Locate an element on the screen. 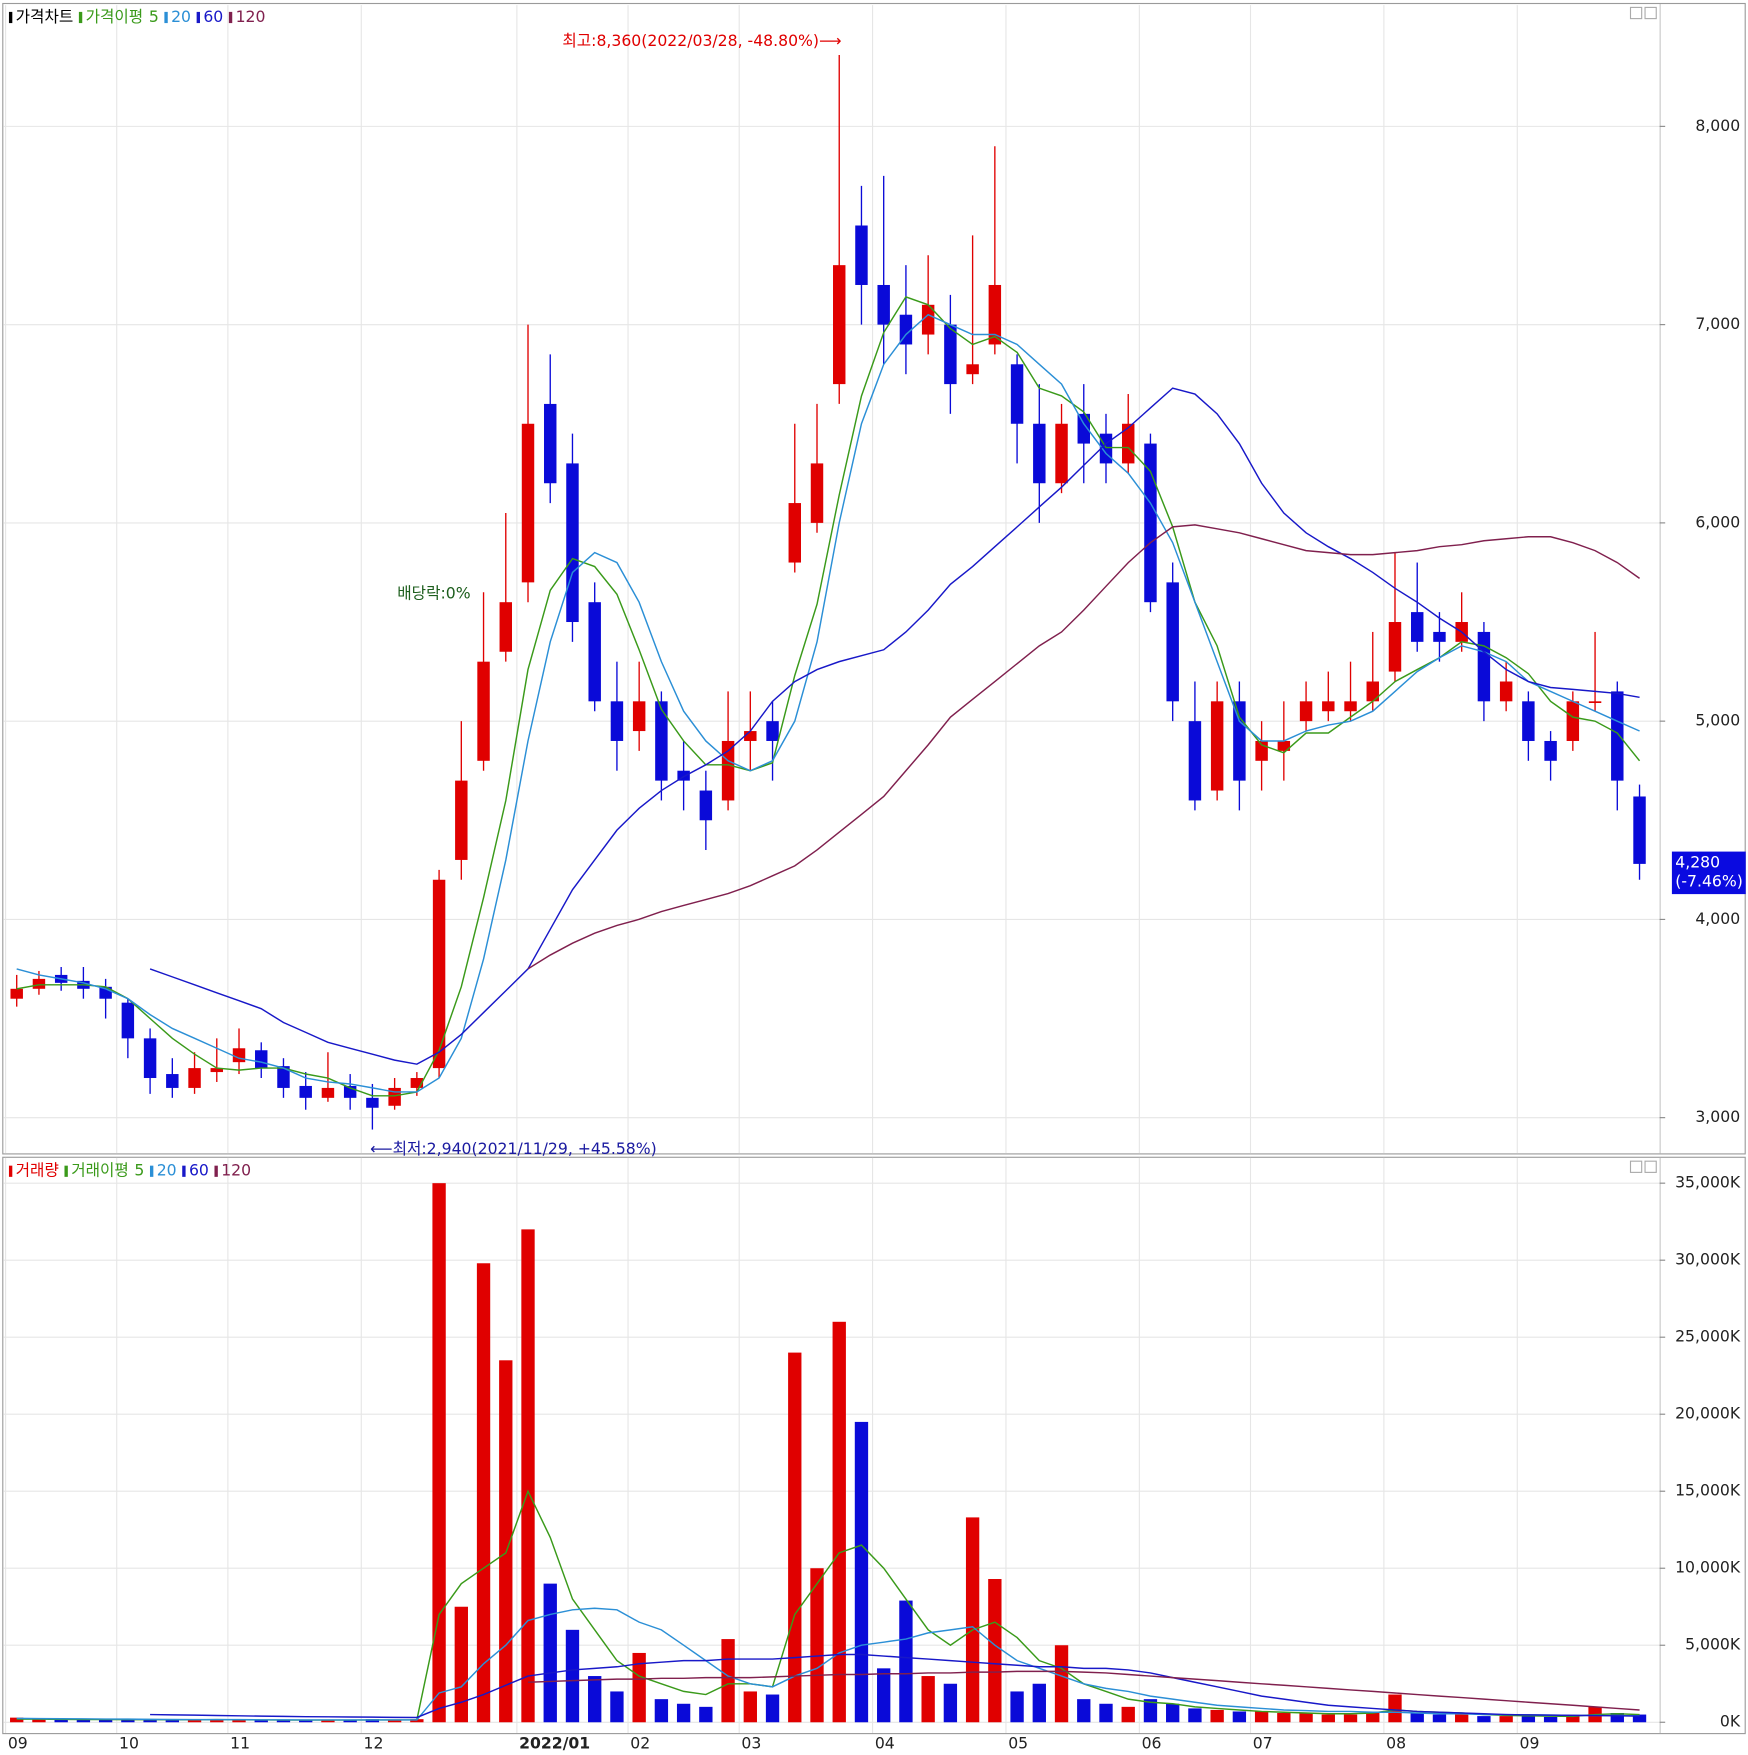 Image resolution: width=1748 pixels, height=1755 pixels. legend-entry: 120 is located at coordinates (236, 1170).